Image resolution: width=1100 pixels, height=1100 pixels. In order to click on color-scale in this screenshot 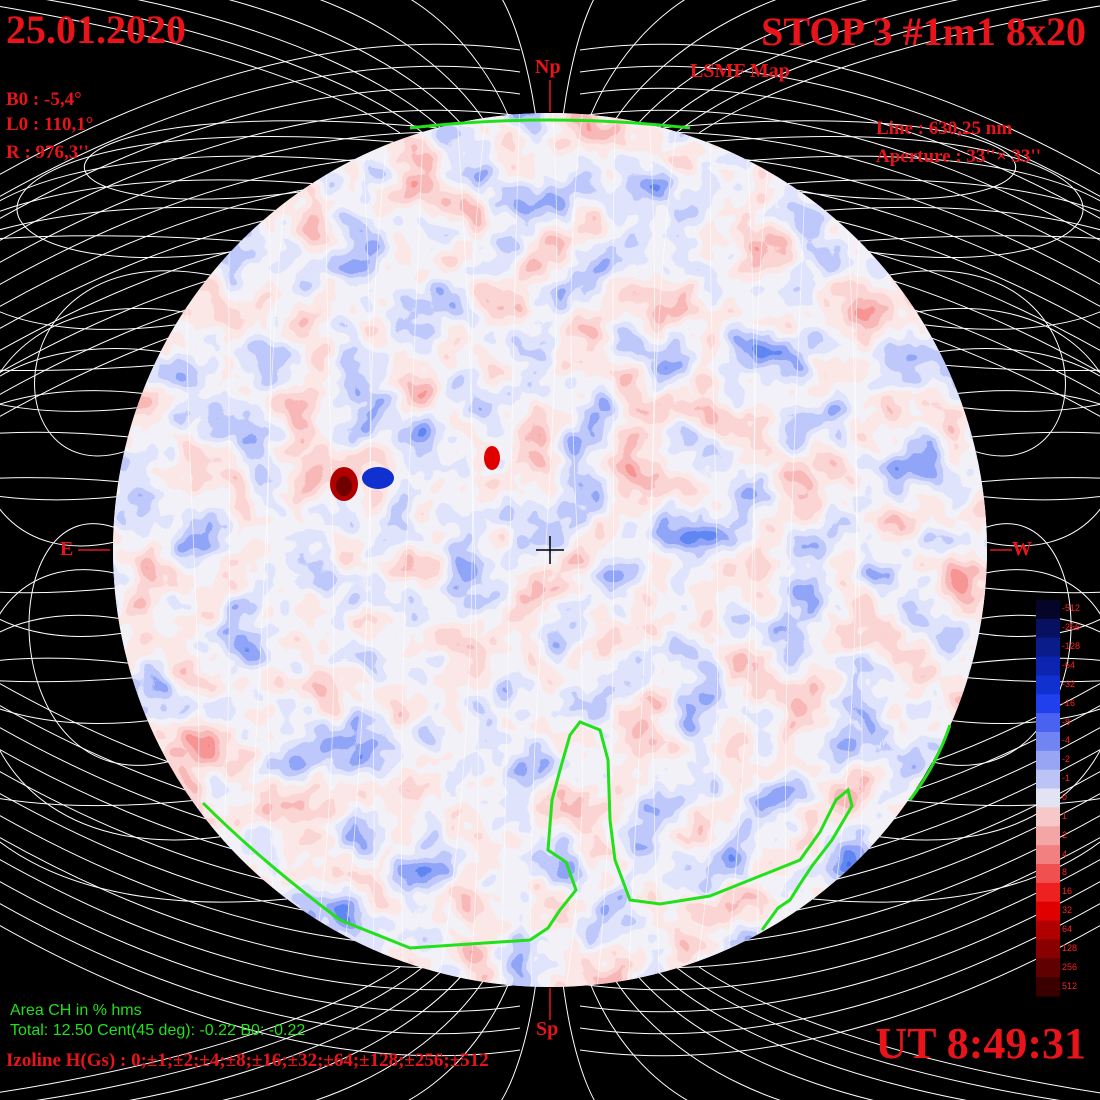, I will do `click(1048, 798)`.